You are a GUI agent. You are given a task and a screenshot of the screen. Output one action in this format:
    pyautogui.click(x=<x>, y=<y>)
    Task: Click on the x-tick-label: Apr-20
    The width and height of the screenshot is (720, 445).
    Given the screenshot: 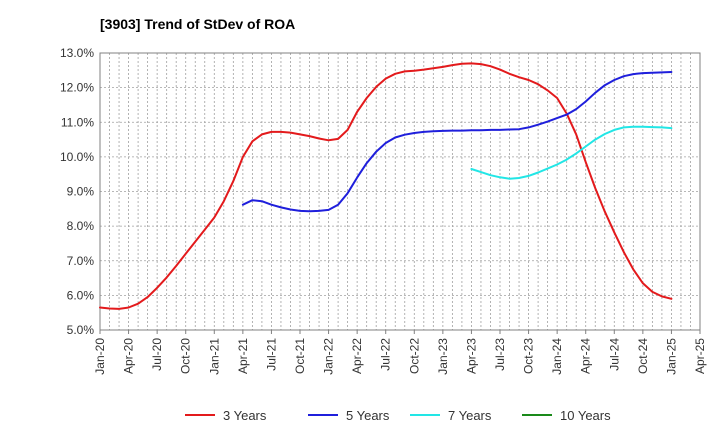 What is the action you would take?
    pyautogui.click(x=129, y=356)
    